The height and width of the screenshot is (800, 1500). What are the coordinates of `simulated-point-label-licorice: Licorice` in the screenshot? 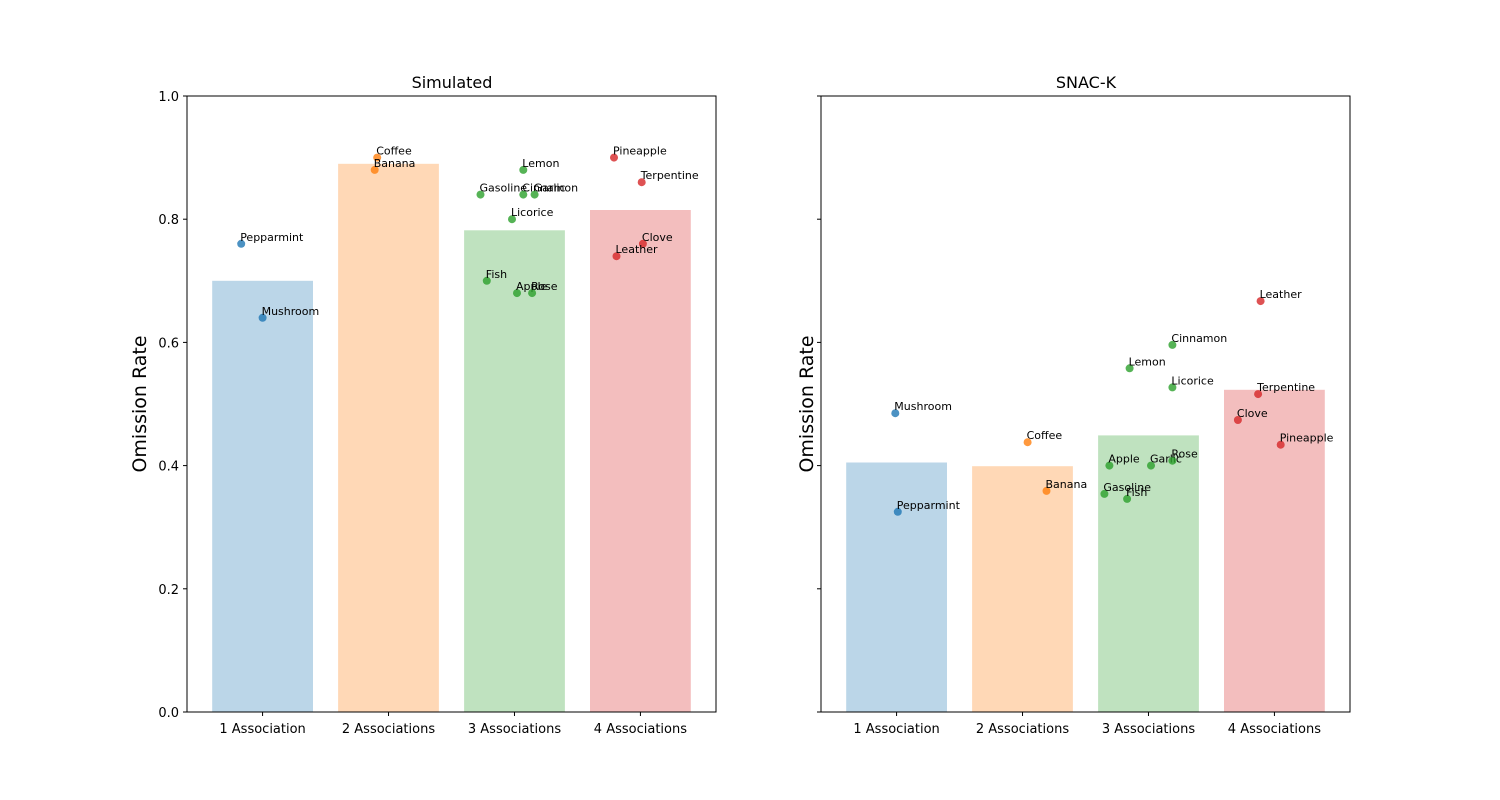 It's located at (532, 212).